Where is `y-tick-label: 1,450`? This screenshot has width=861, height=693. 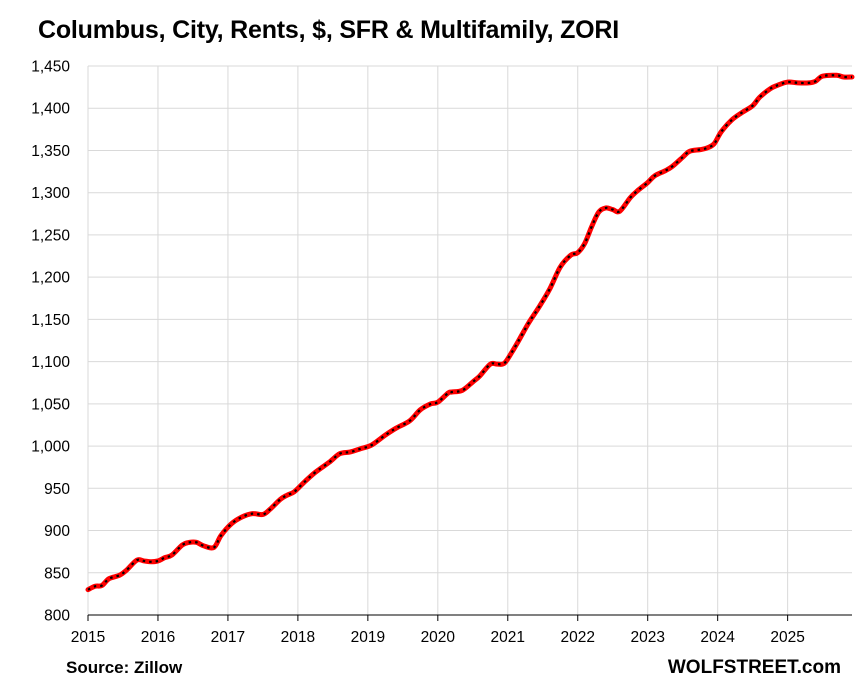
y-tick-label: 1,450 is located at coordinates (50, 67).